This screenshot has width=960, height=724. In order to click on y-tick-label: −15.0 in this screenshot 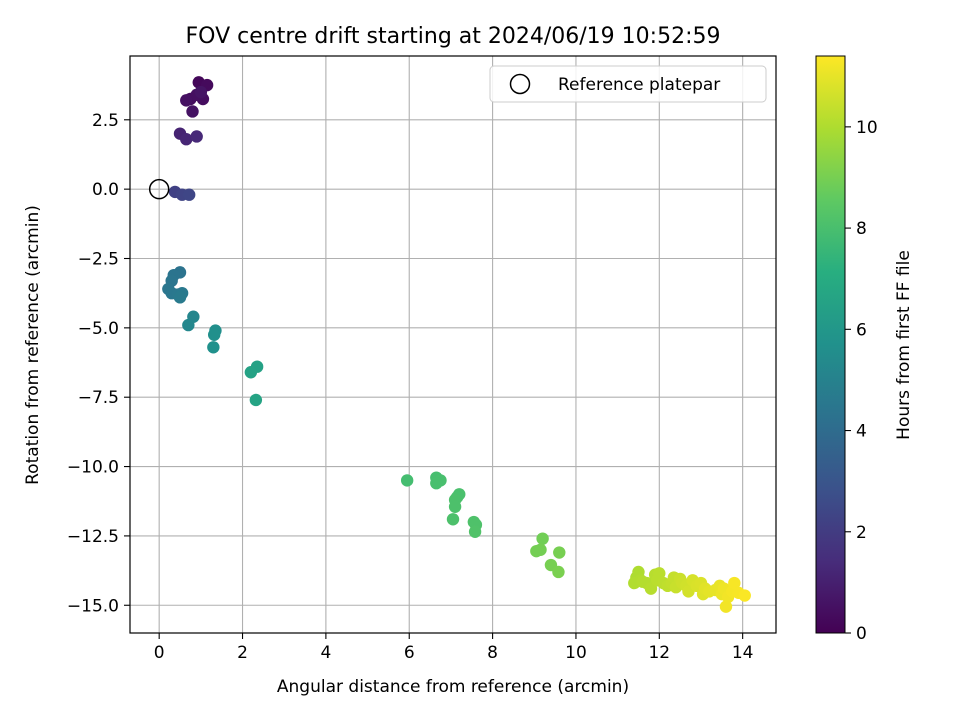, I will do `click(93, 606)`.